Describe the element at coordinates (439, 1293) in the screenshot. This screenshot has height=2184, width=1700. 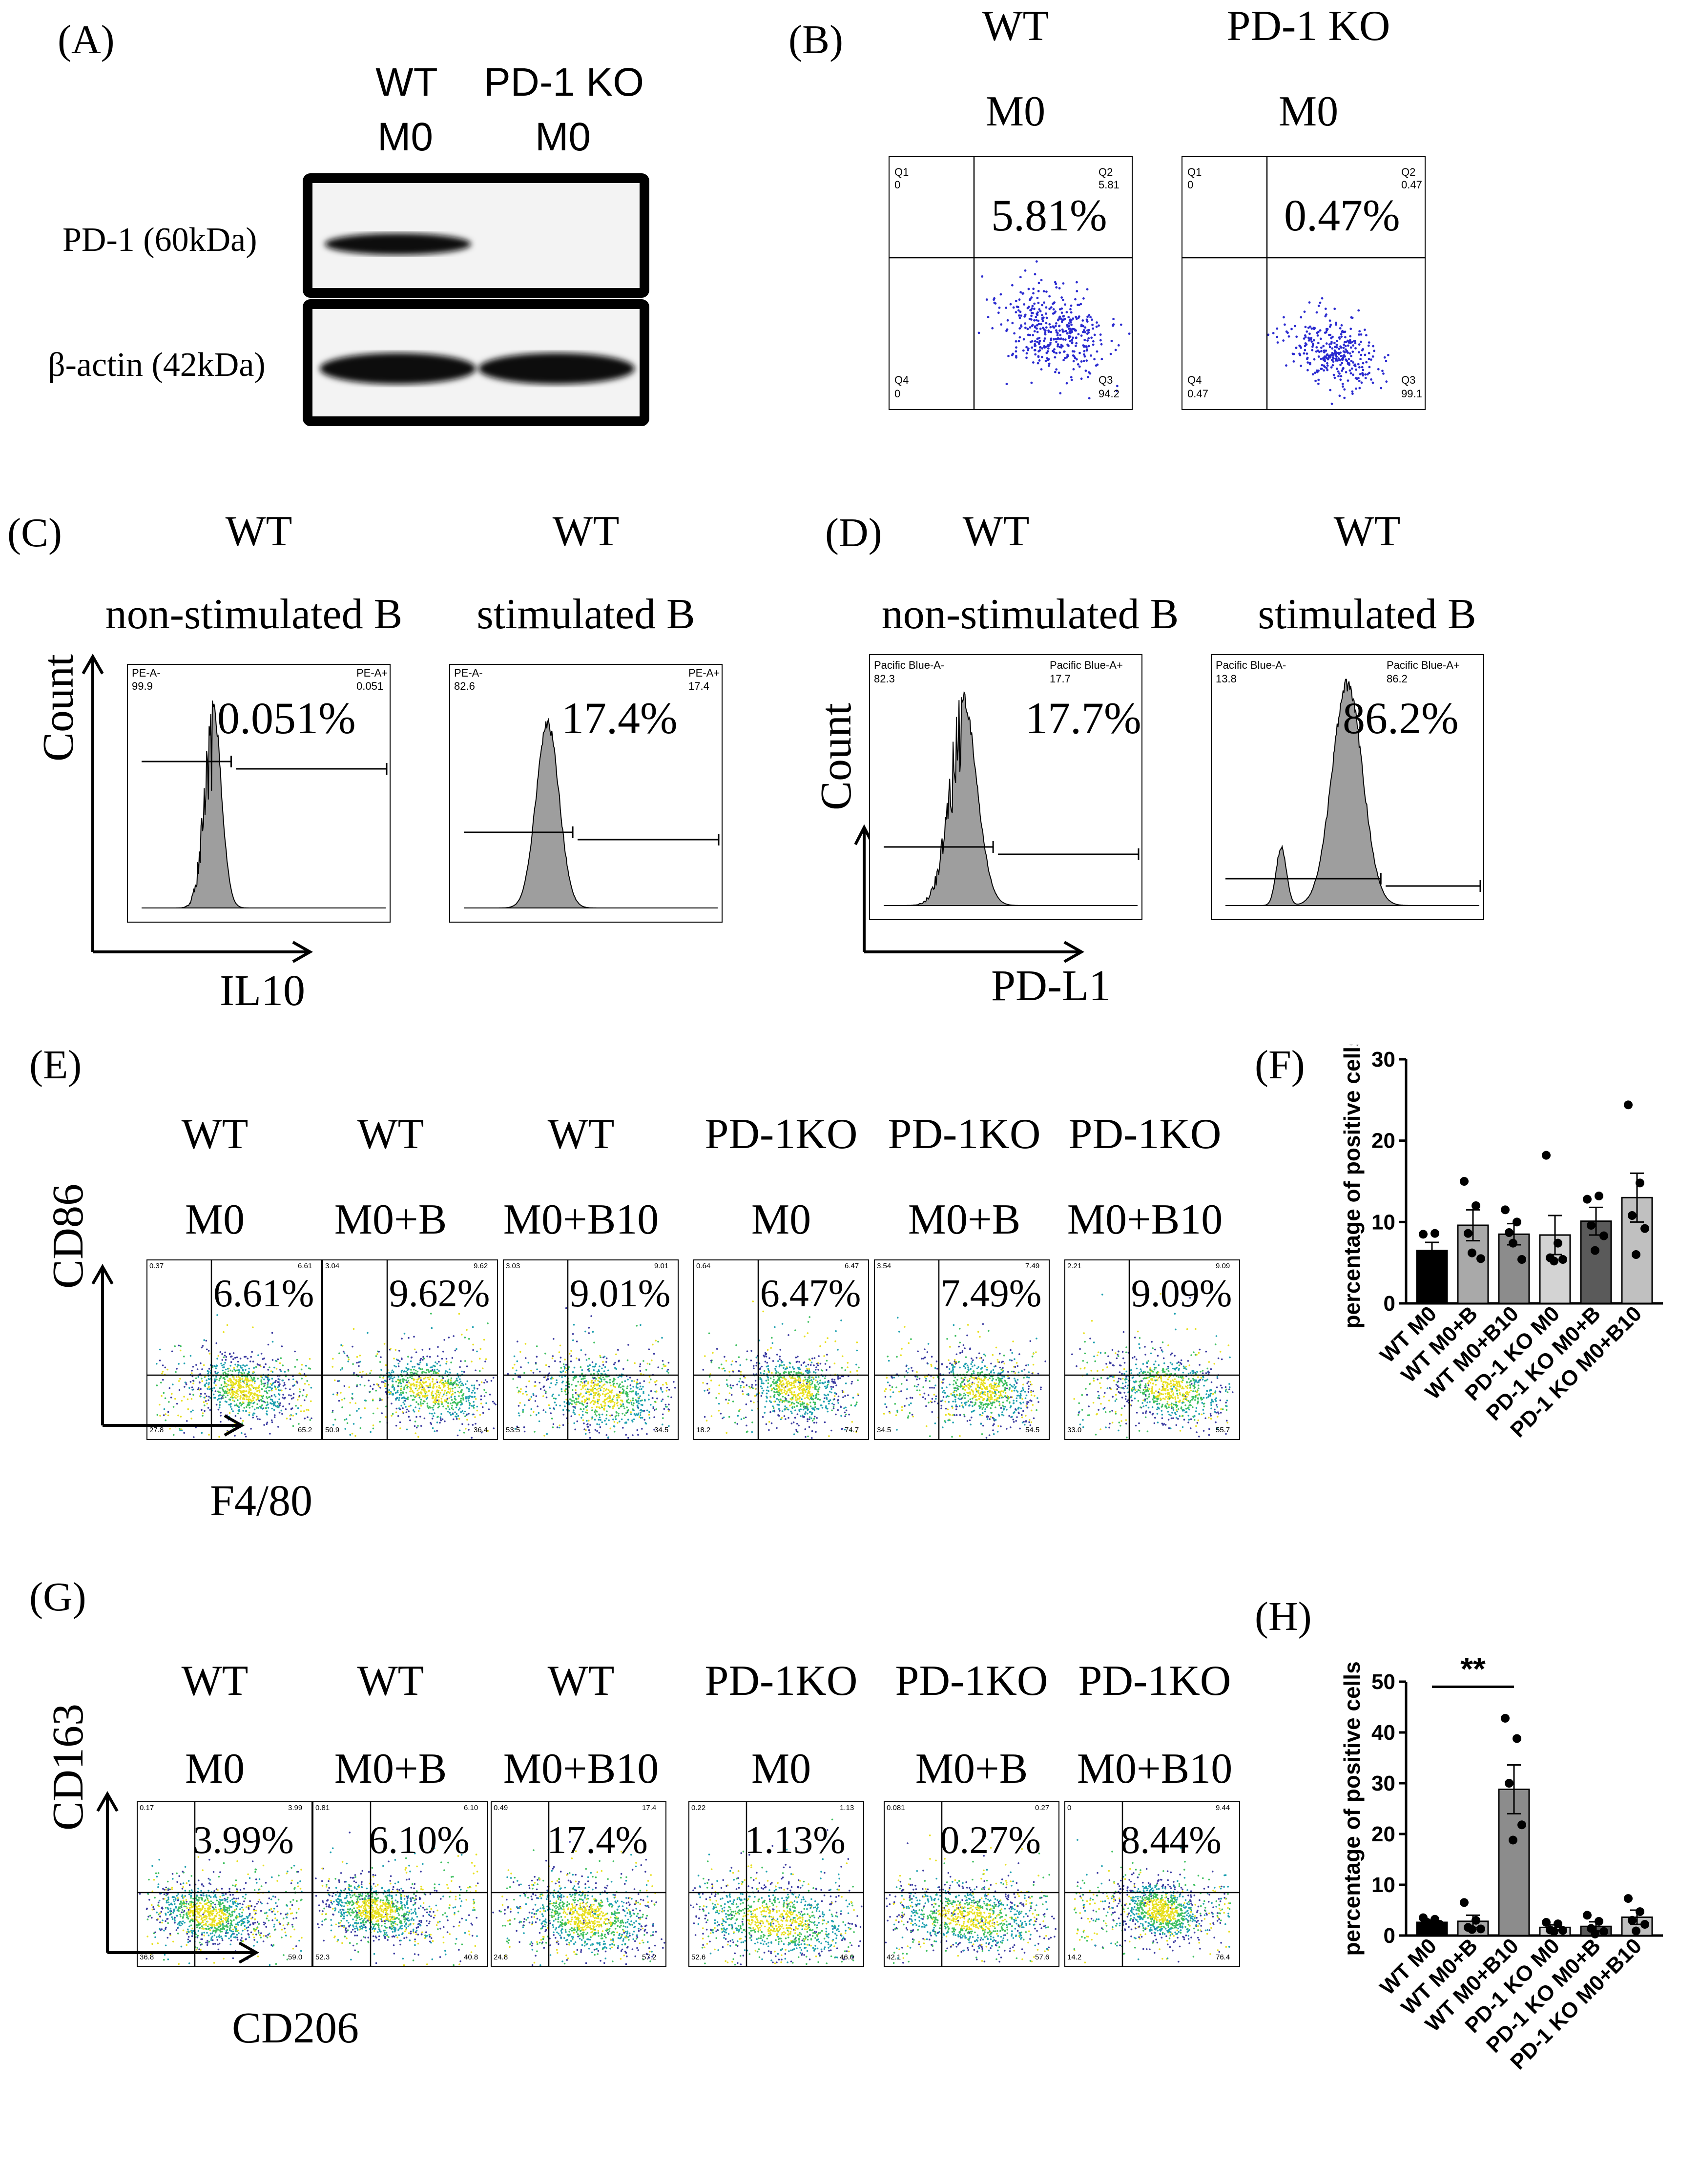
I see `group-percentage: 9.62%` at that location.